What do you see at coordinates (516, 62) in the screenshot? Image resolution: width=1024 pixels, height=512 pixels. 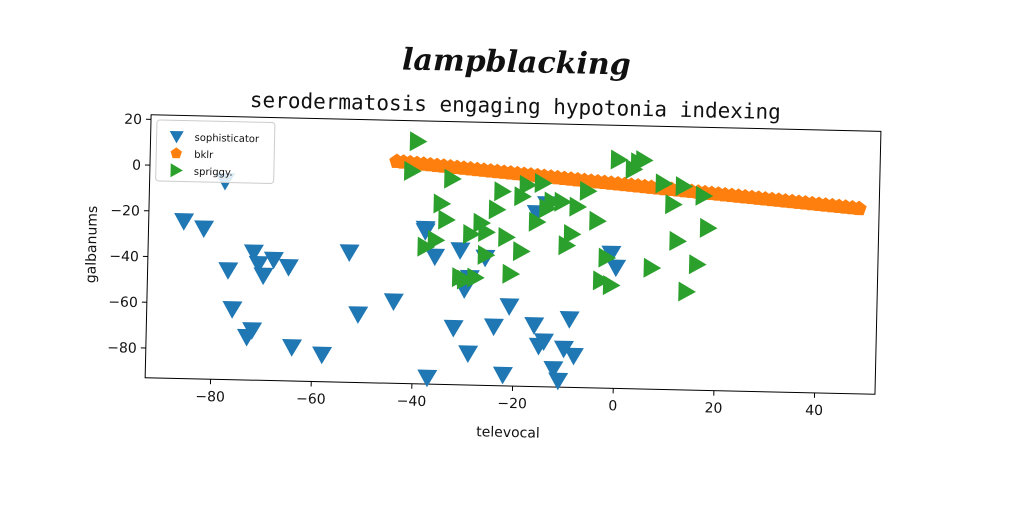 I see `chart-suptitle: lampblacking` at bounding box center [516, 62].